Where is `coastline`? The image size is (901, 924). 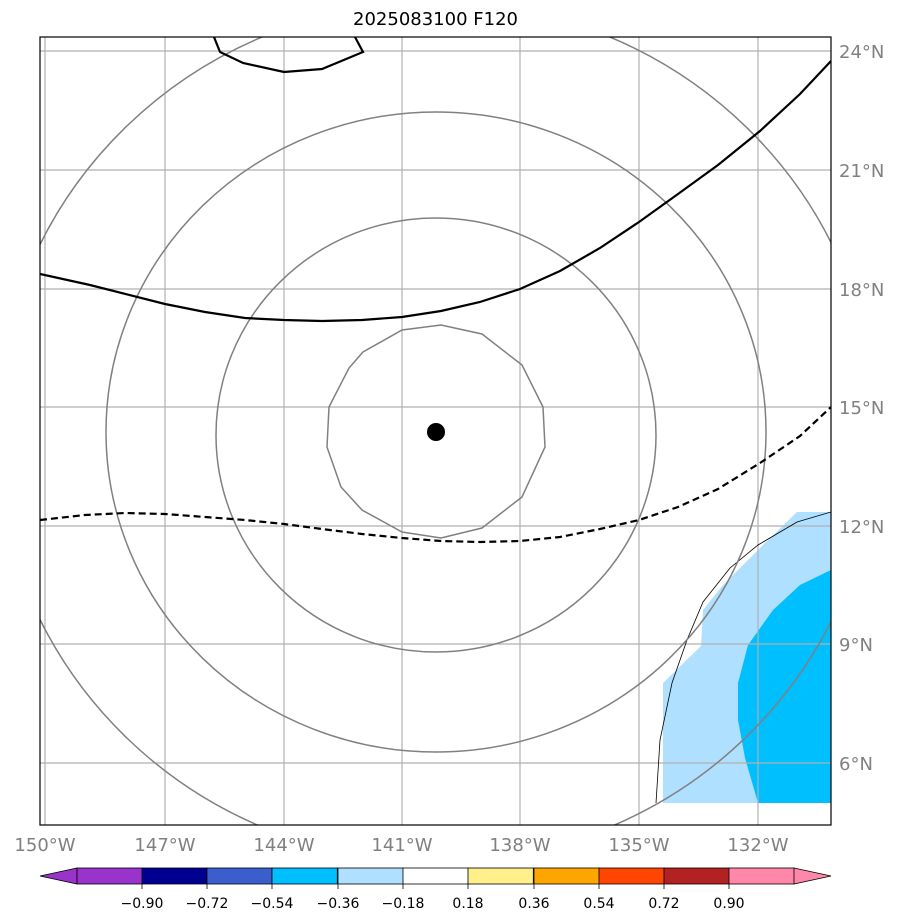
coastline is located at coordinates (743, 657).